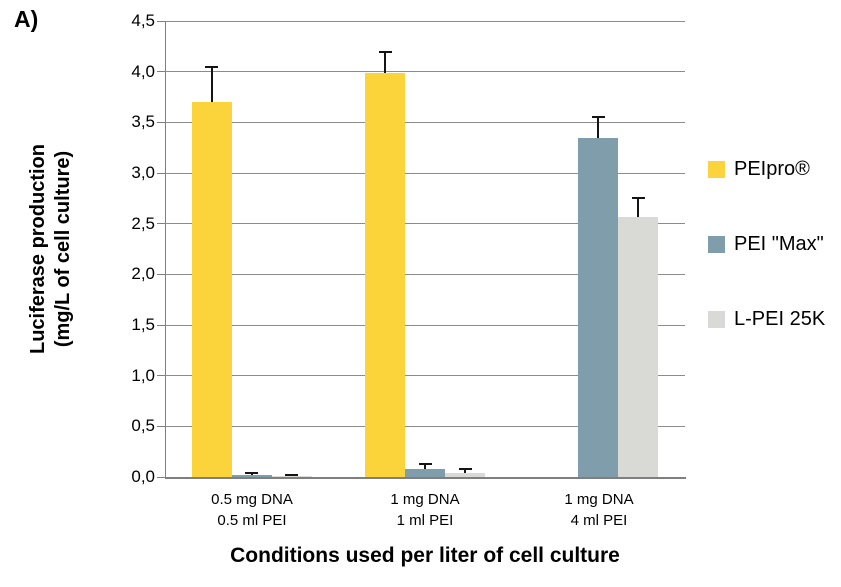  I want to click on category-3-line1: 1 mg DNA, so click(599, 499).